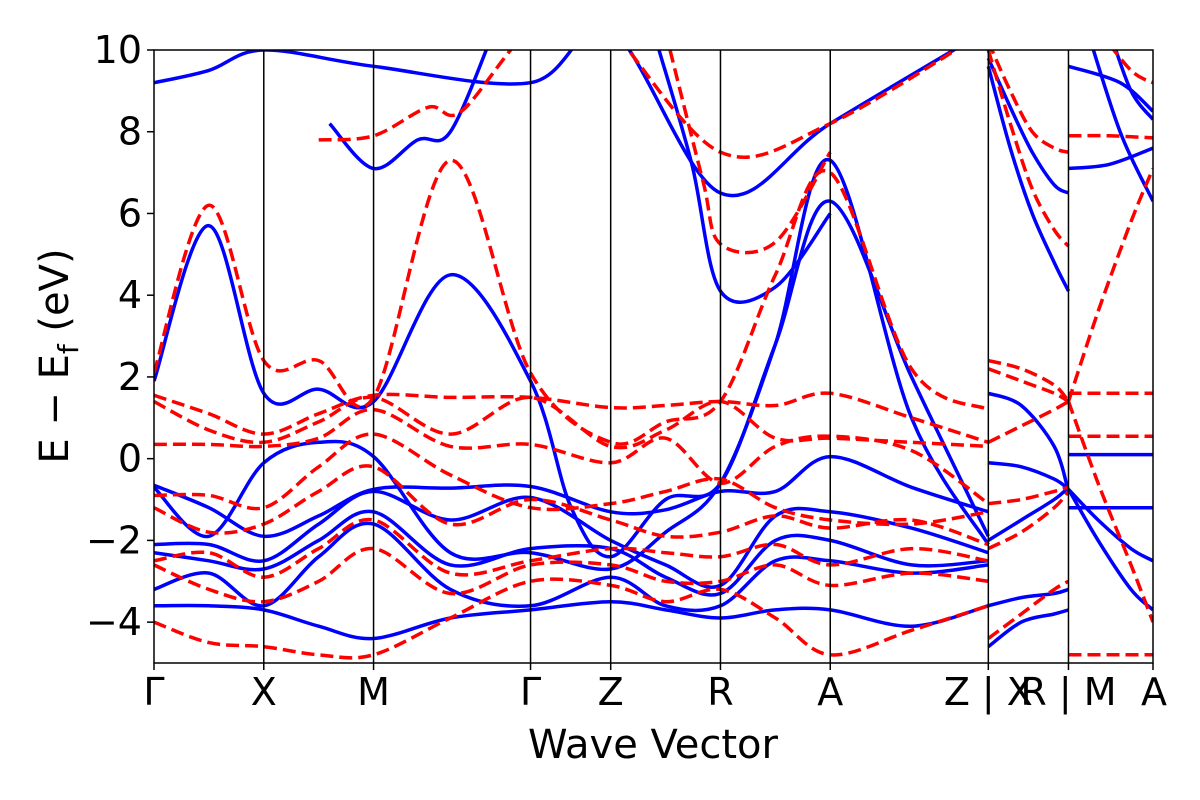 This screenshot has width=1200, height=800. Describe the element at coordinates (114, 622) in the screenshot. I see `y-tick-label: −4` at that location.